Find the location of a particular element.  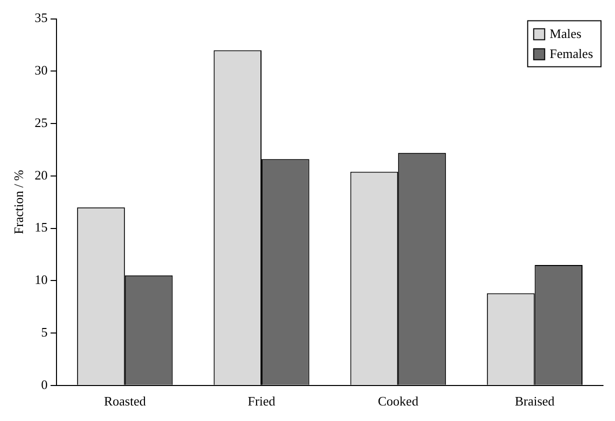

x-tick-label: Roasted is located at coordinates (125, 401).